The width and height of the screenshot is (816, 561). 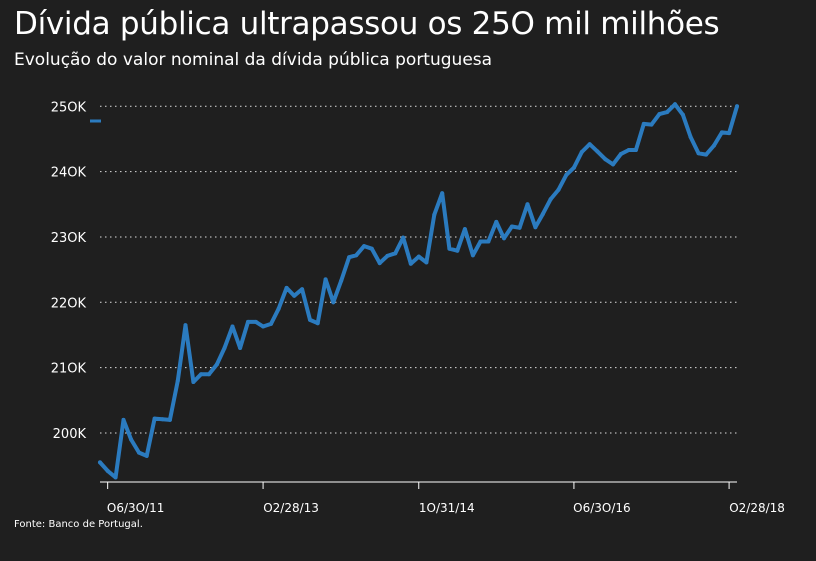 What do you see at coordinates (69, 173) in the screenshot?
I see `y-tick-label: 24OK` at bounding box center [69, 173].